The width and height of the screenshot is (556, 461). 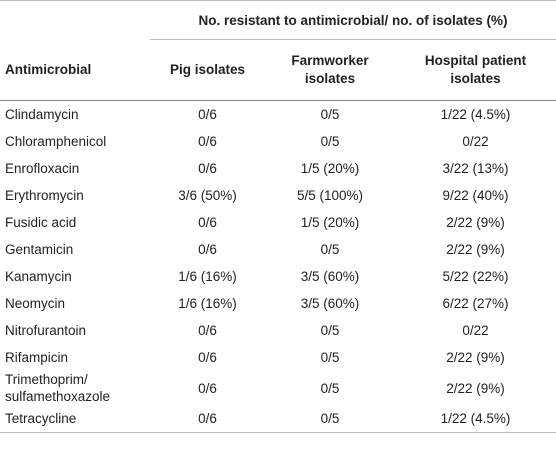 What do you see at coordinates (58, 388) in the screenshot?
I see `antimicrobial-name: Trimethoprim/ sulfamethoxazole` at bounding box center [58, 388].